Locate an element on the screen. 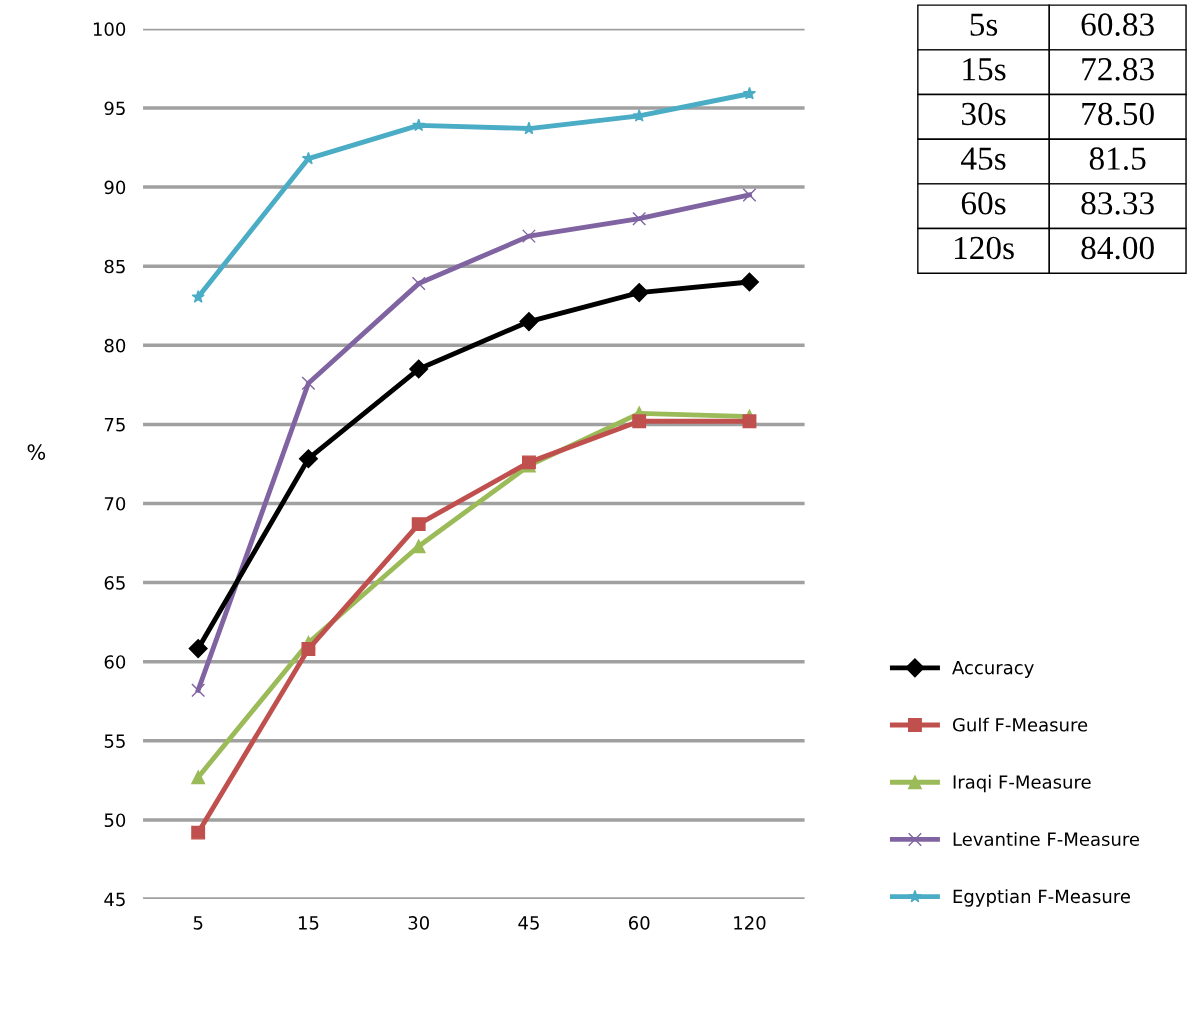 The height and width of the screenshot is (1031, 1192). legend-label: Egyptian F-Measure is located at coordinates (1041, 898).